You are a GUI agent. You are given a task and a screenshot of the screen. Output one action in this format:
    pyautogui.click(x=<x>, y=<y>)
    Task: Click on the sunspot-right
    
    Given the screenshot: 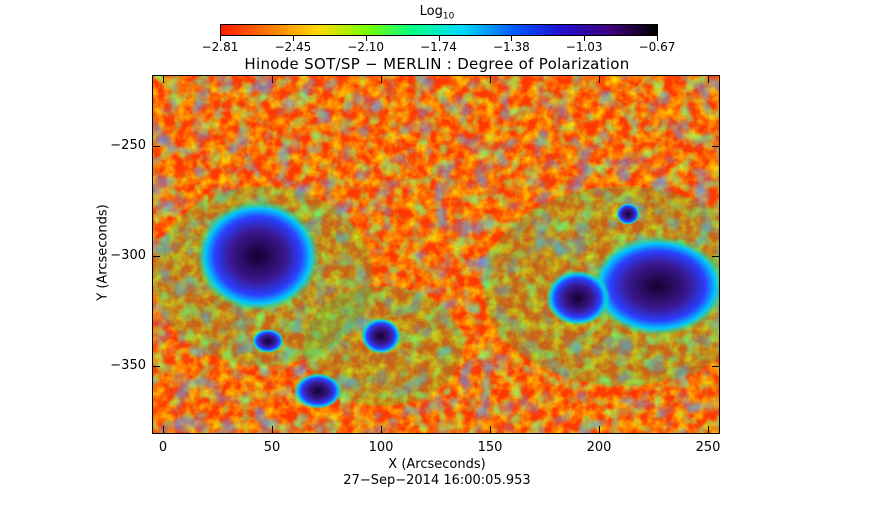 What is the action you would take?
    pyautogui.click(x=654, y=286)
    